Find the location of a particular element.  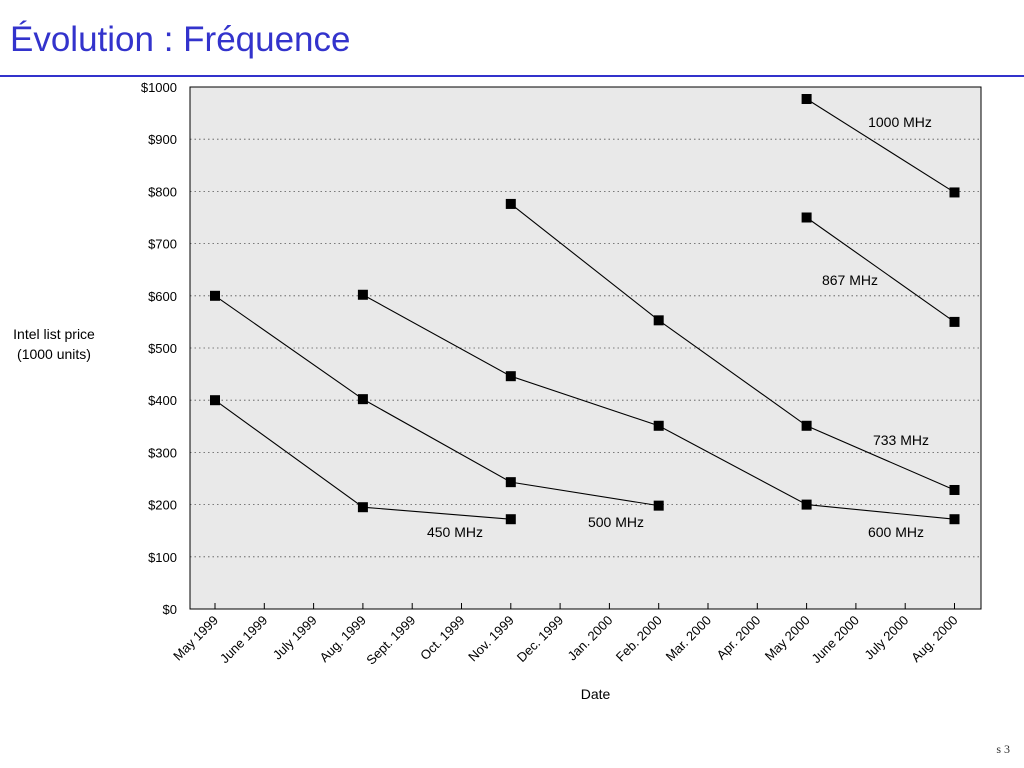

series-label-500-mhz: 500 MHz is located at coordinates (616, 522).